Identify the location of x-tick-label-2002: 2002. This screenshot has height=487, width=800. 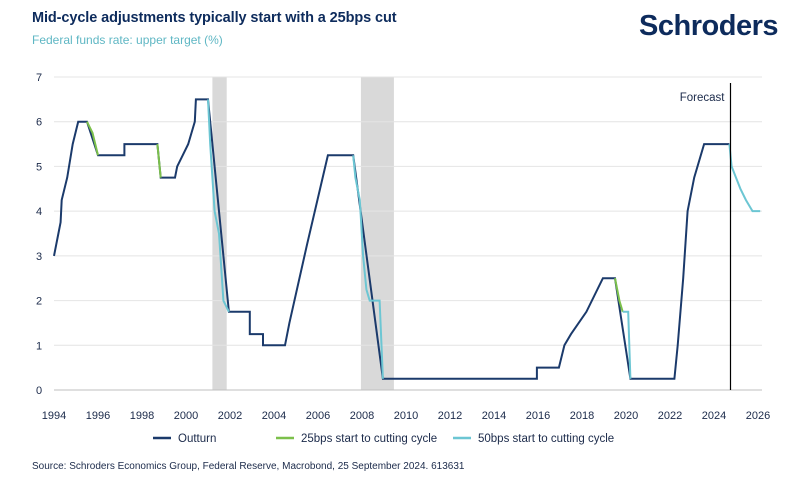
(230, 416).